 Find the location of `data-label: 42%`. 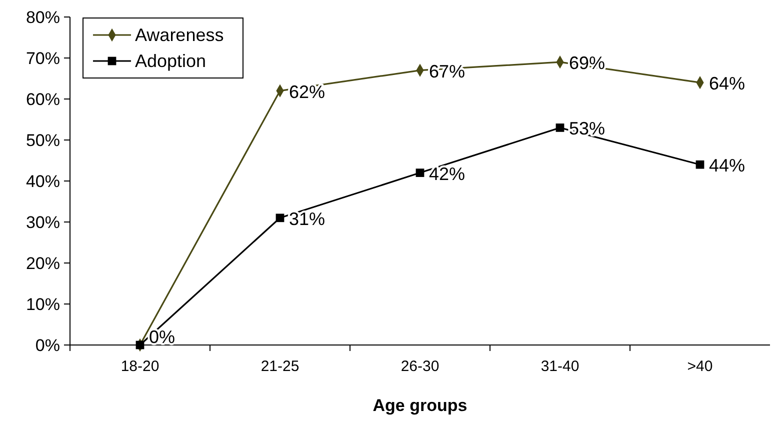

data-label: 42% is located at coordinates (447, 174).